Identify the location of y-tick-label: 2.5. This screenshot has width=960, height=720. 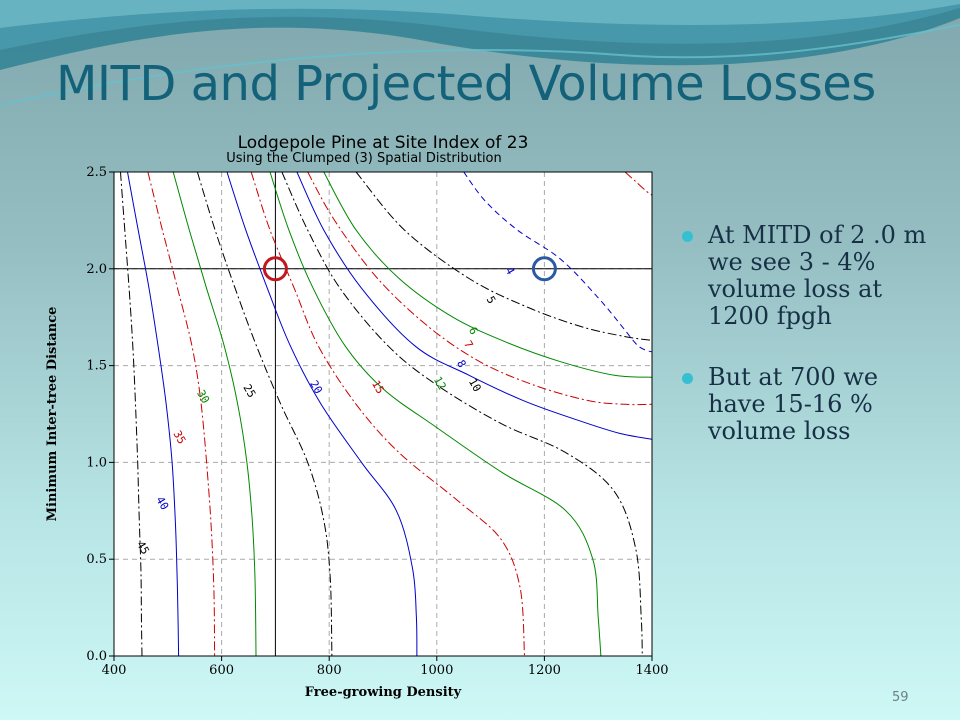
(96, 172).